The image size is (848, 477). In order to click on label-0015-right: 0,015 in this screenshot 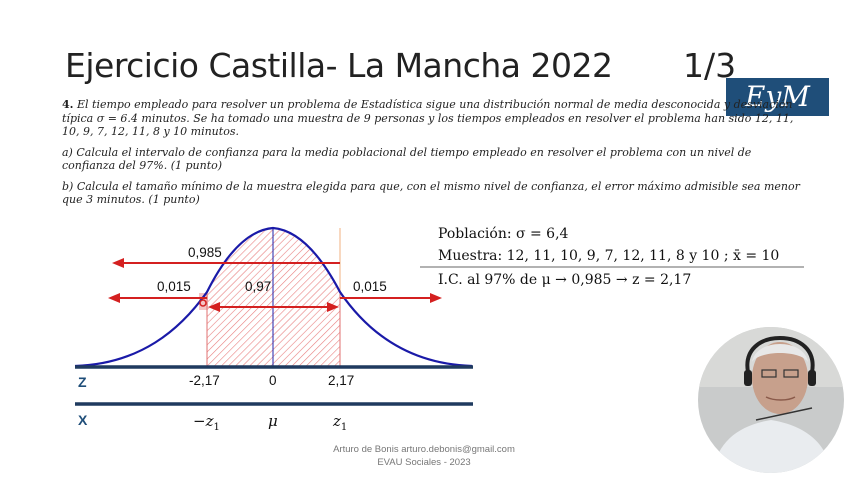, I will do `click(370, 286)`.